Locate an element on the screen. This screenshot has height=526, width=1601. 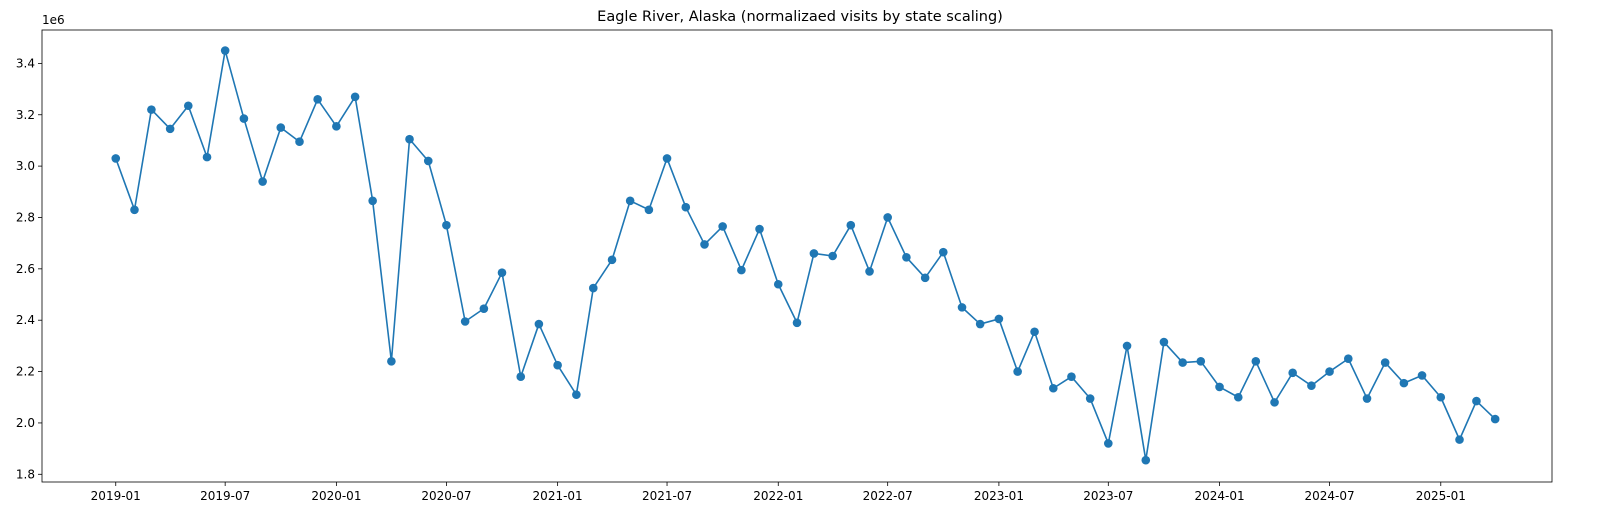
y-axis: 1.8 2.0 2.2 2.4 2.6 2.8 3.0 3.2 3.4 is located at coordinates (29, 268).